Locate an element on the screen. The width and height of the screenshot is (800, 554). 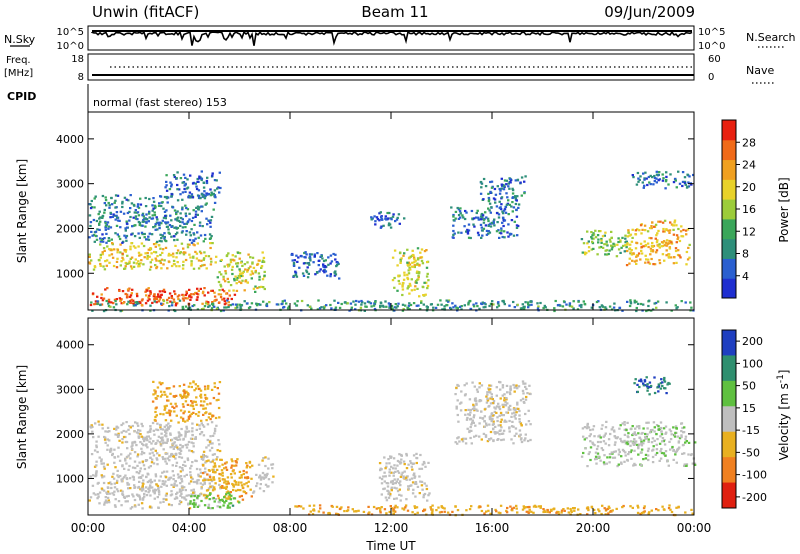
colorbar-tick-label: 28 is located at coordinates (749, 142).